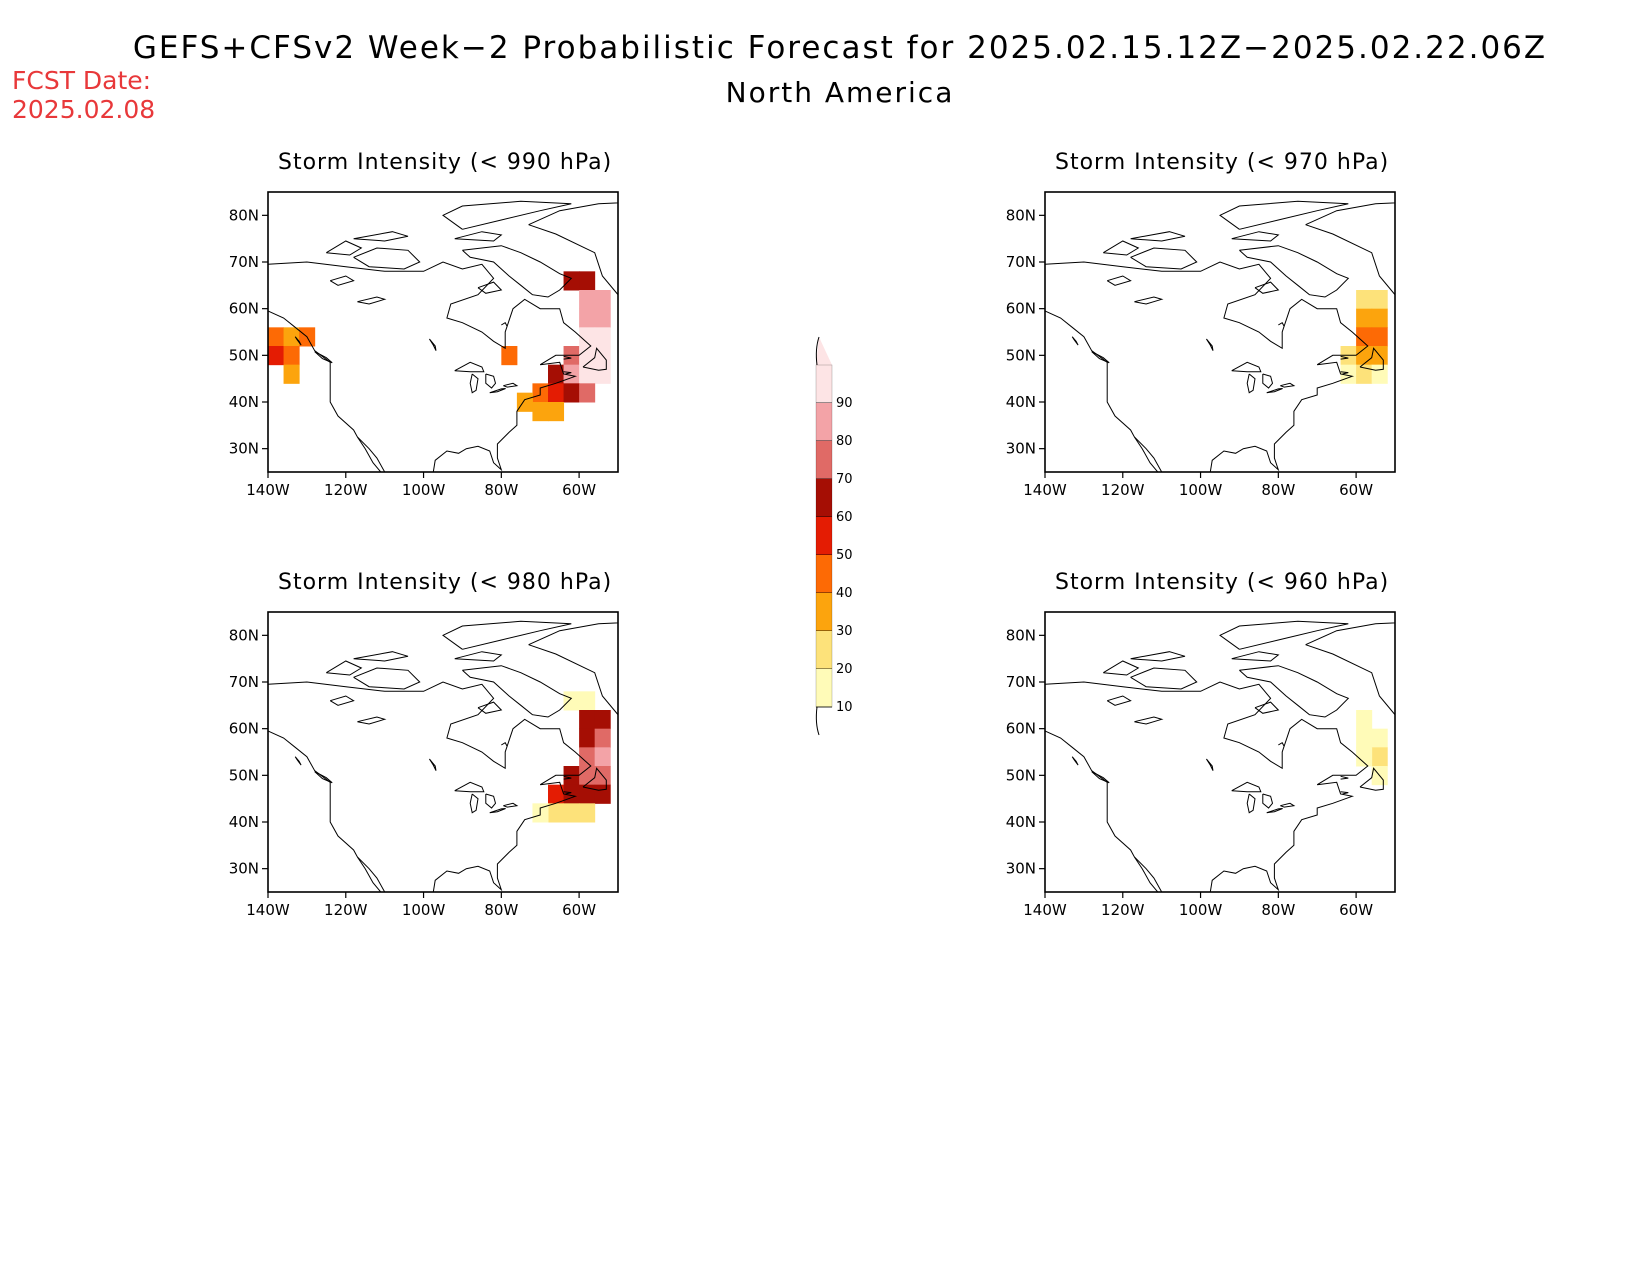  Describe the element at coordinates (445, 162) in the screenshot. I see `panel-title-990: Storm Intensity (< 990 hPa)` at that location.